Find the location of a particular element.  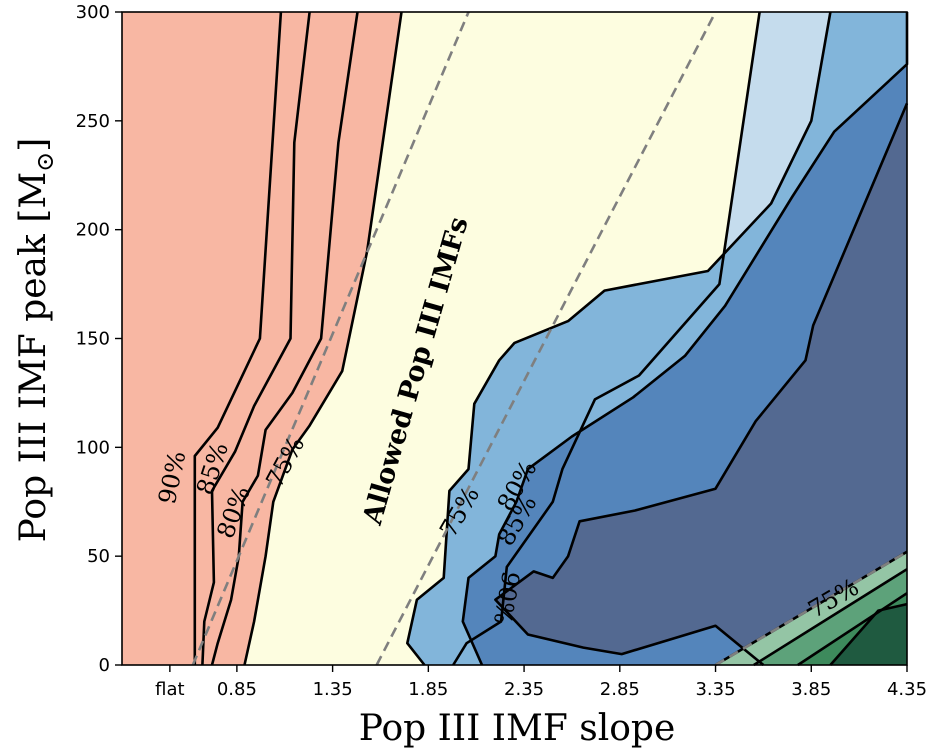

x-tick-label: 1.85 is located at coordinates (428, 689).